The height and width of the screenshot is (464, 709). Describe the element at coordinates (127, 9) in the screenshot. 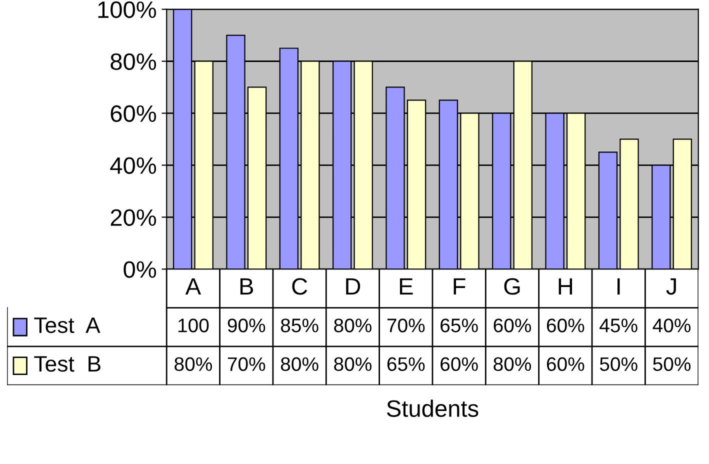

I see `y-tick-label: 100%` at that location.